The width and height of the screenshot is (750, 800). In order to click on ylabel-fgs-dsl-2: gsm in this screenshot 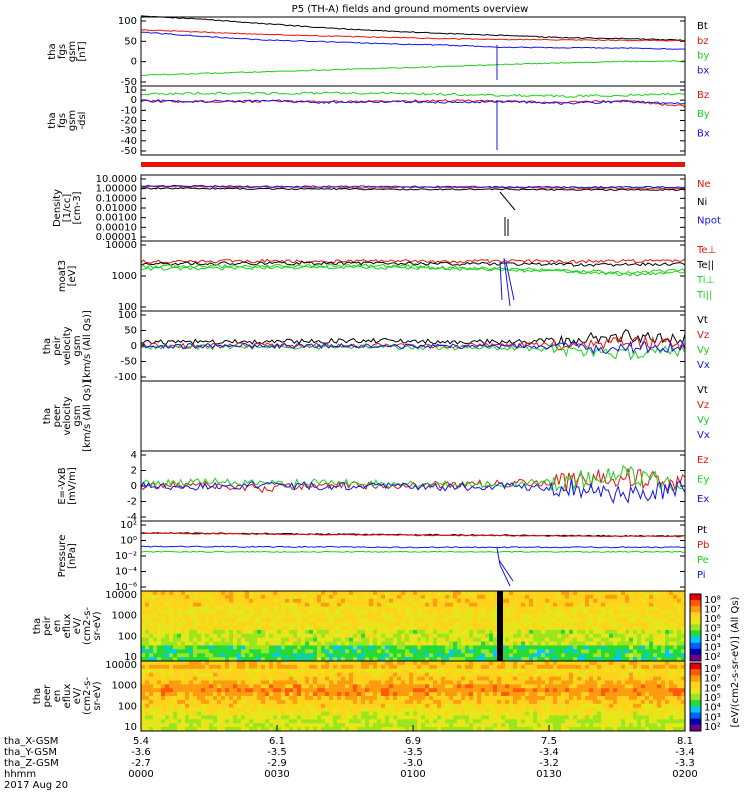, I will do `click(72, 120)`.